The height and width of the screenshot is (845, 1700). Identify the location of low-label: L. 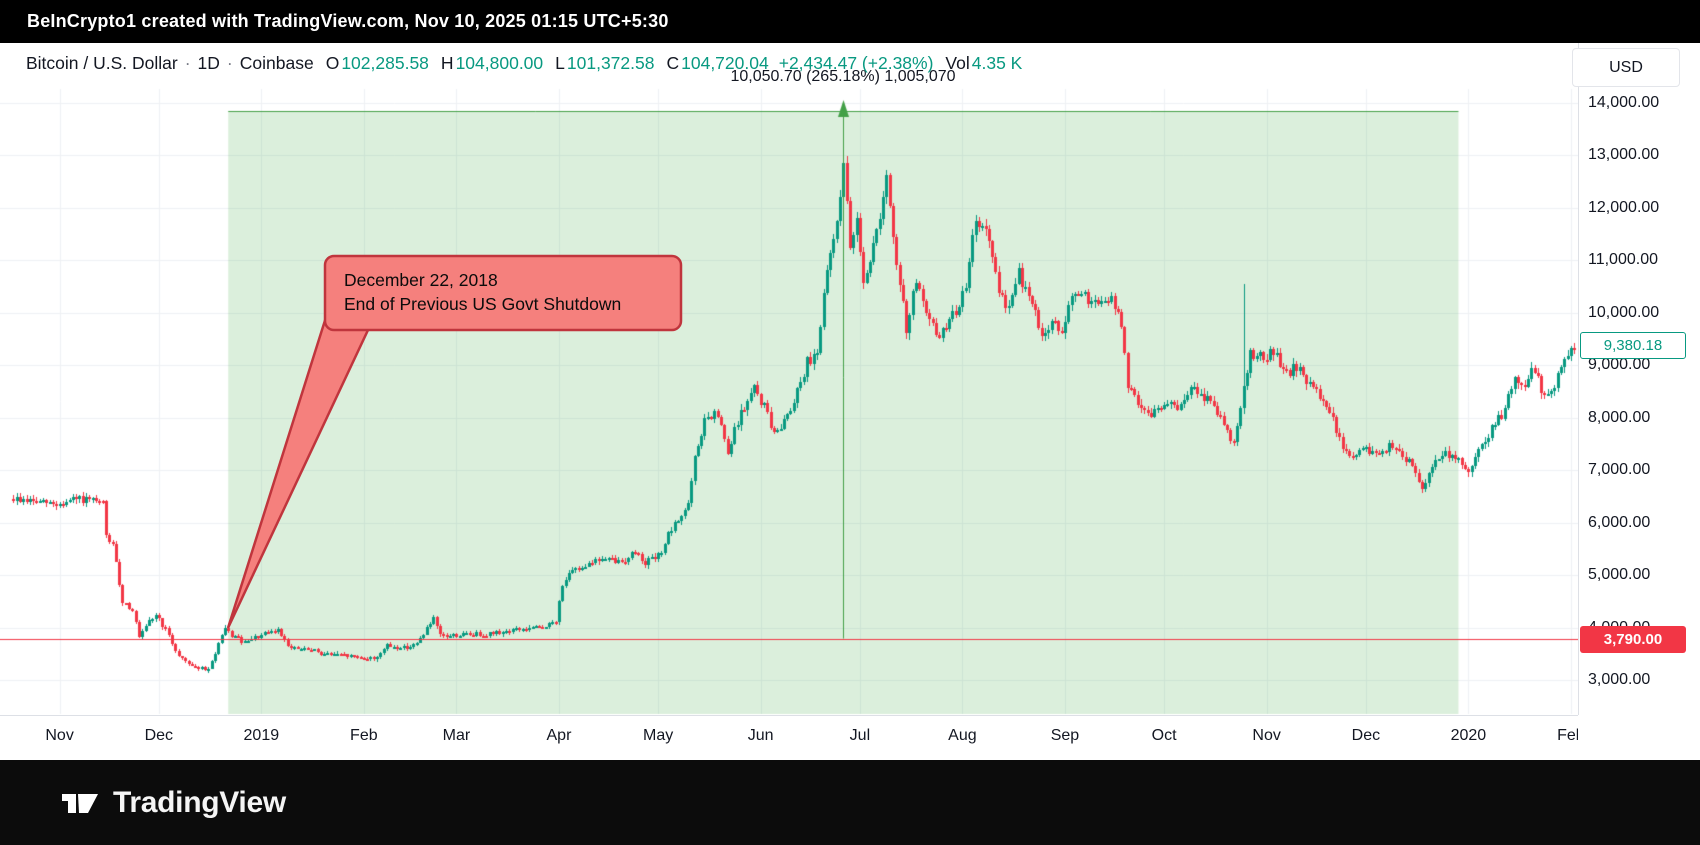
(560, 63).